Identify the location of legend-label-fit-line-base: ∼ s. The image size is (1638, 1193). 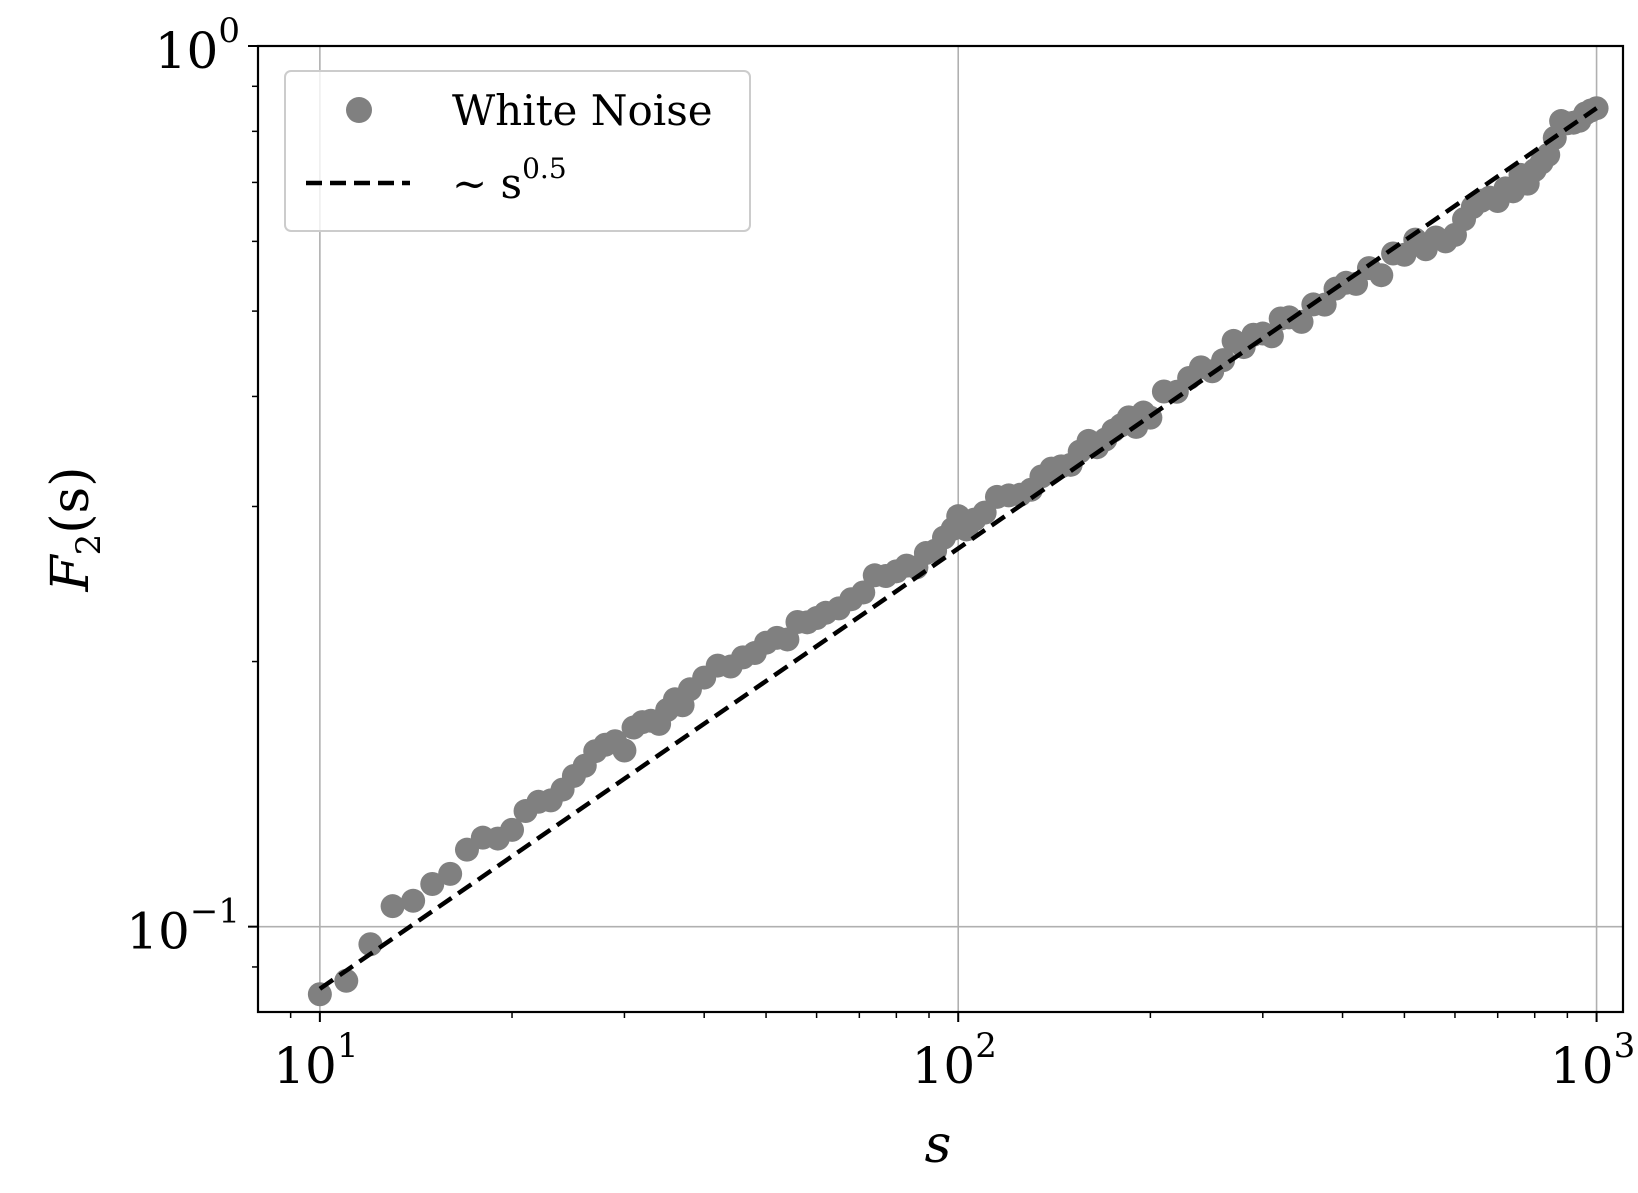
(487, 183).